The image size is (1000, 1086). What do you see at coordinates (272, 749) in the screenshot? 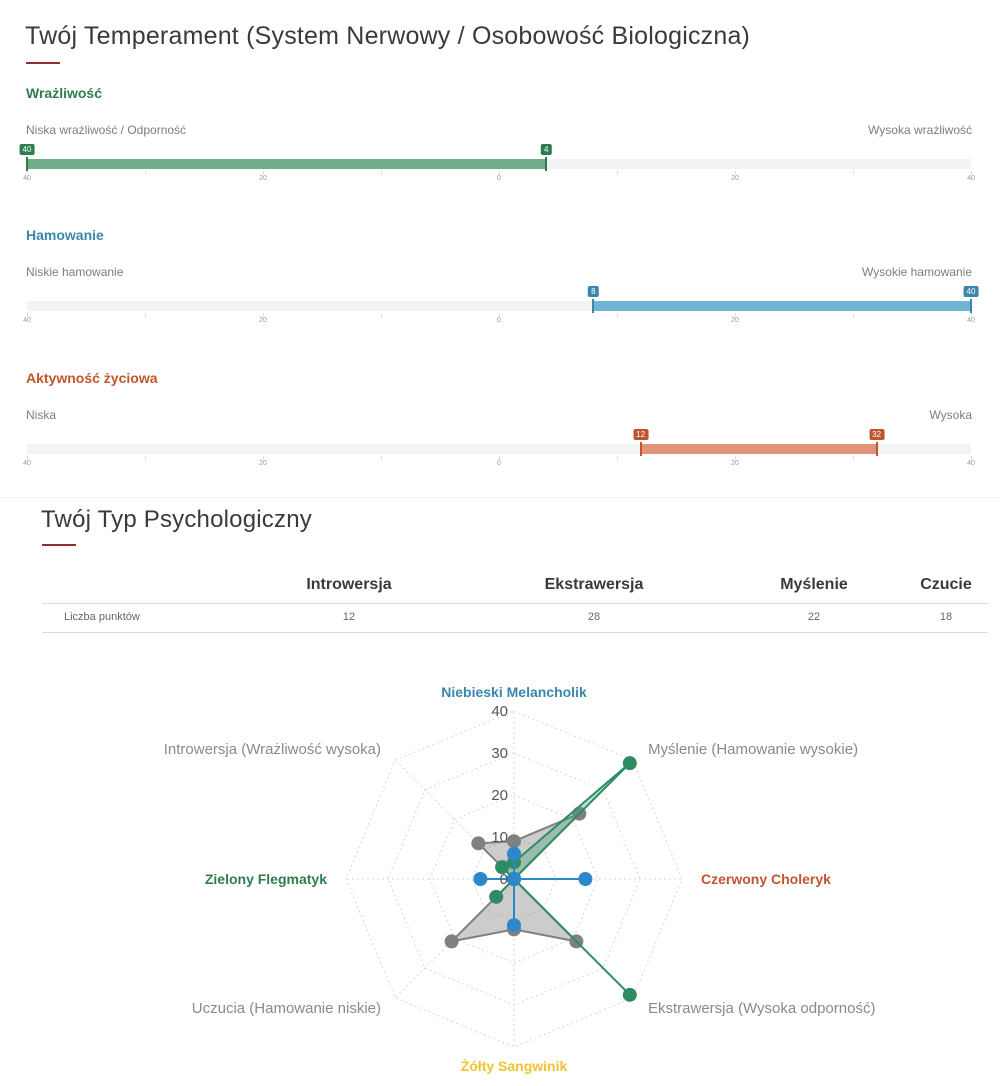
I see `radar-axis-label: Introwersja (Wrażliwość wysoka)` at bounding box center [272, 749].